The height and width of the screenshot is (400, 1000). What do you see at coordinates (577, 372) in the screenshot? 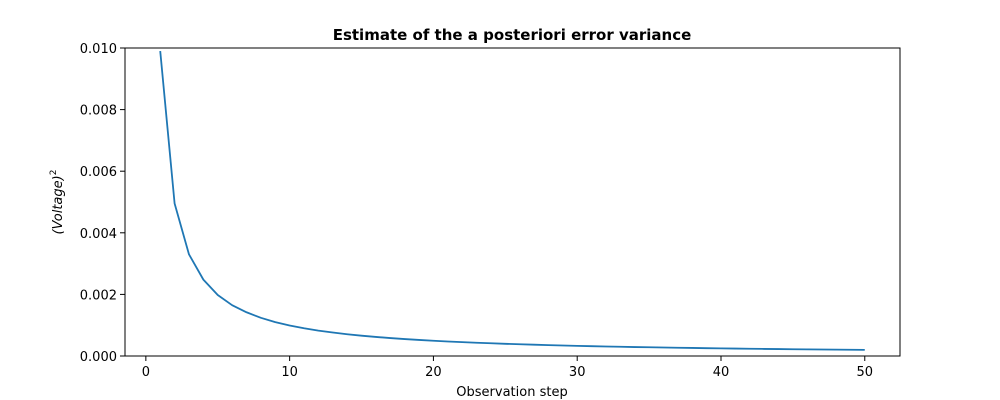
I see `x-tick-label: 30` at bounding box center [577, 372].